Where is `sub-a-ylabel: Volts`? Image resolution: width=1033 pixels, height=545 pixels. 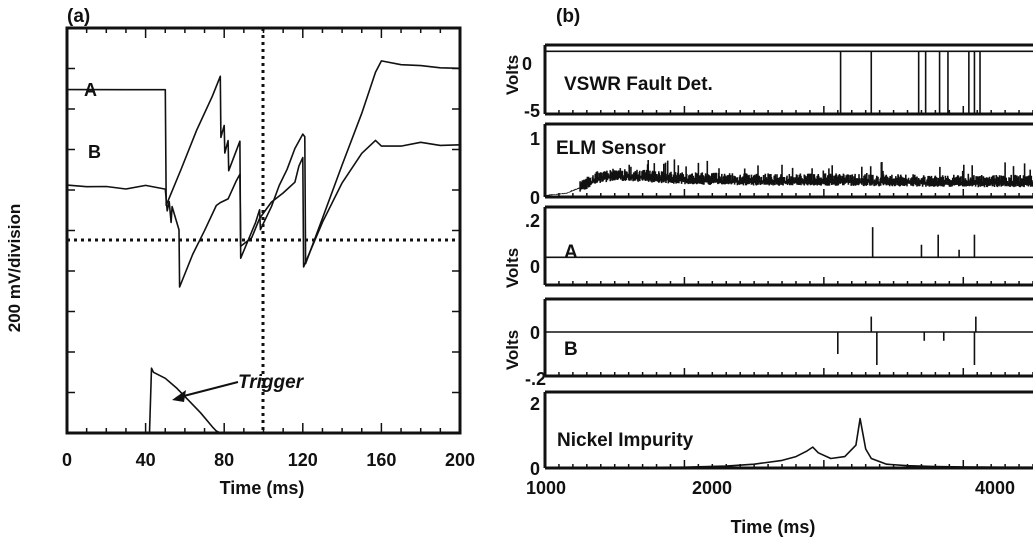
sub-a-ylabel: Volts is located at coordinates (512, 268).